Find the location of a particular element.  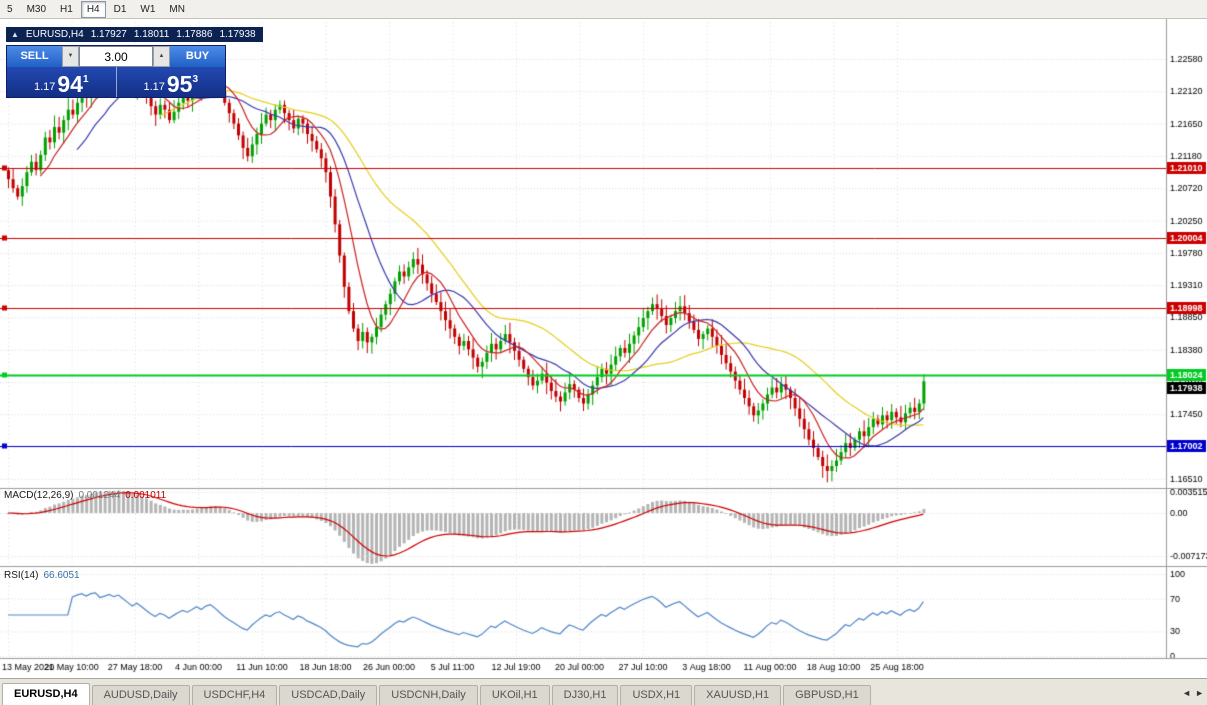

tab-scroll-buttons: ◄ ► is located at coordinates (1193, 693).